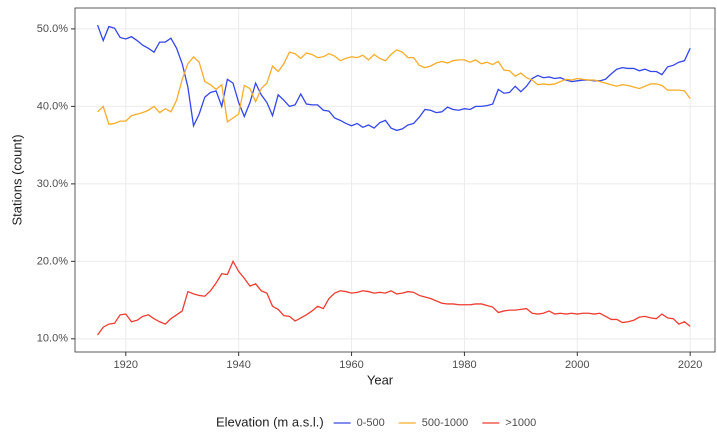 The width and height of the screenshot is (717, 439). I want to click on y-tick-label: 30.0%, so click(52, 184).